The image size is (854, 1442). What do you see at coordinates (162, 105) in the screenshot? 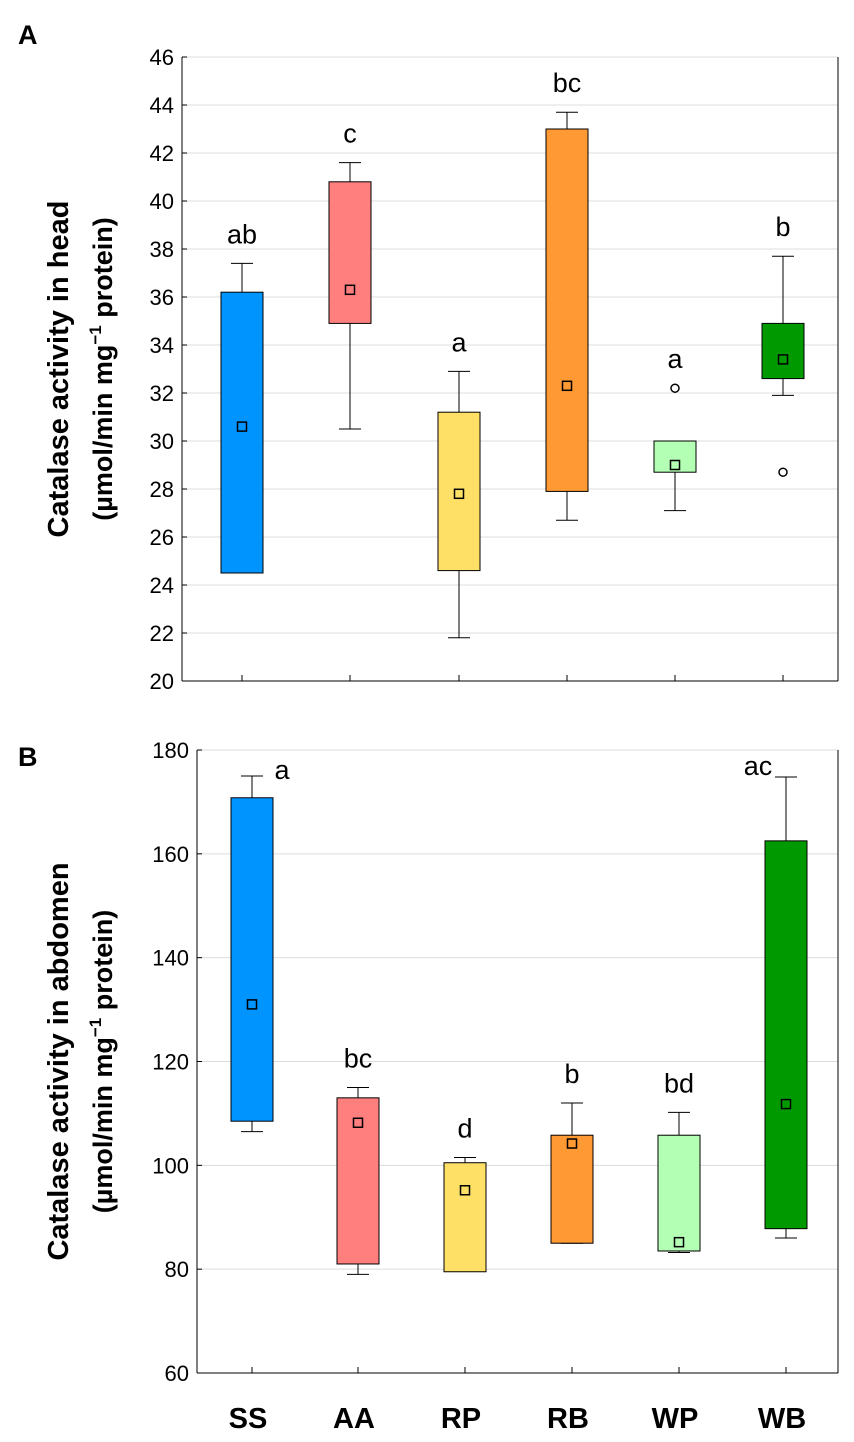
I see `y-tick-label: 44` at bounding box center [162, 105].